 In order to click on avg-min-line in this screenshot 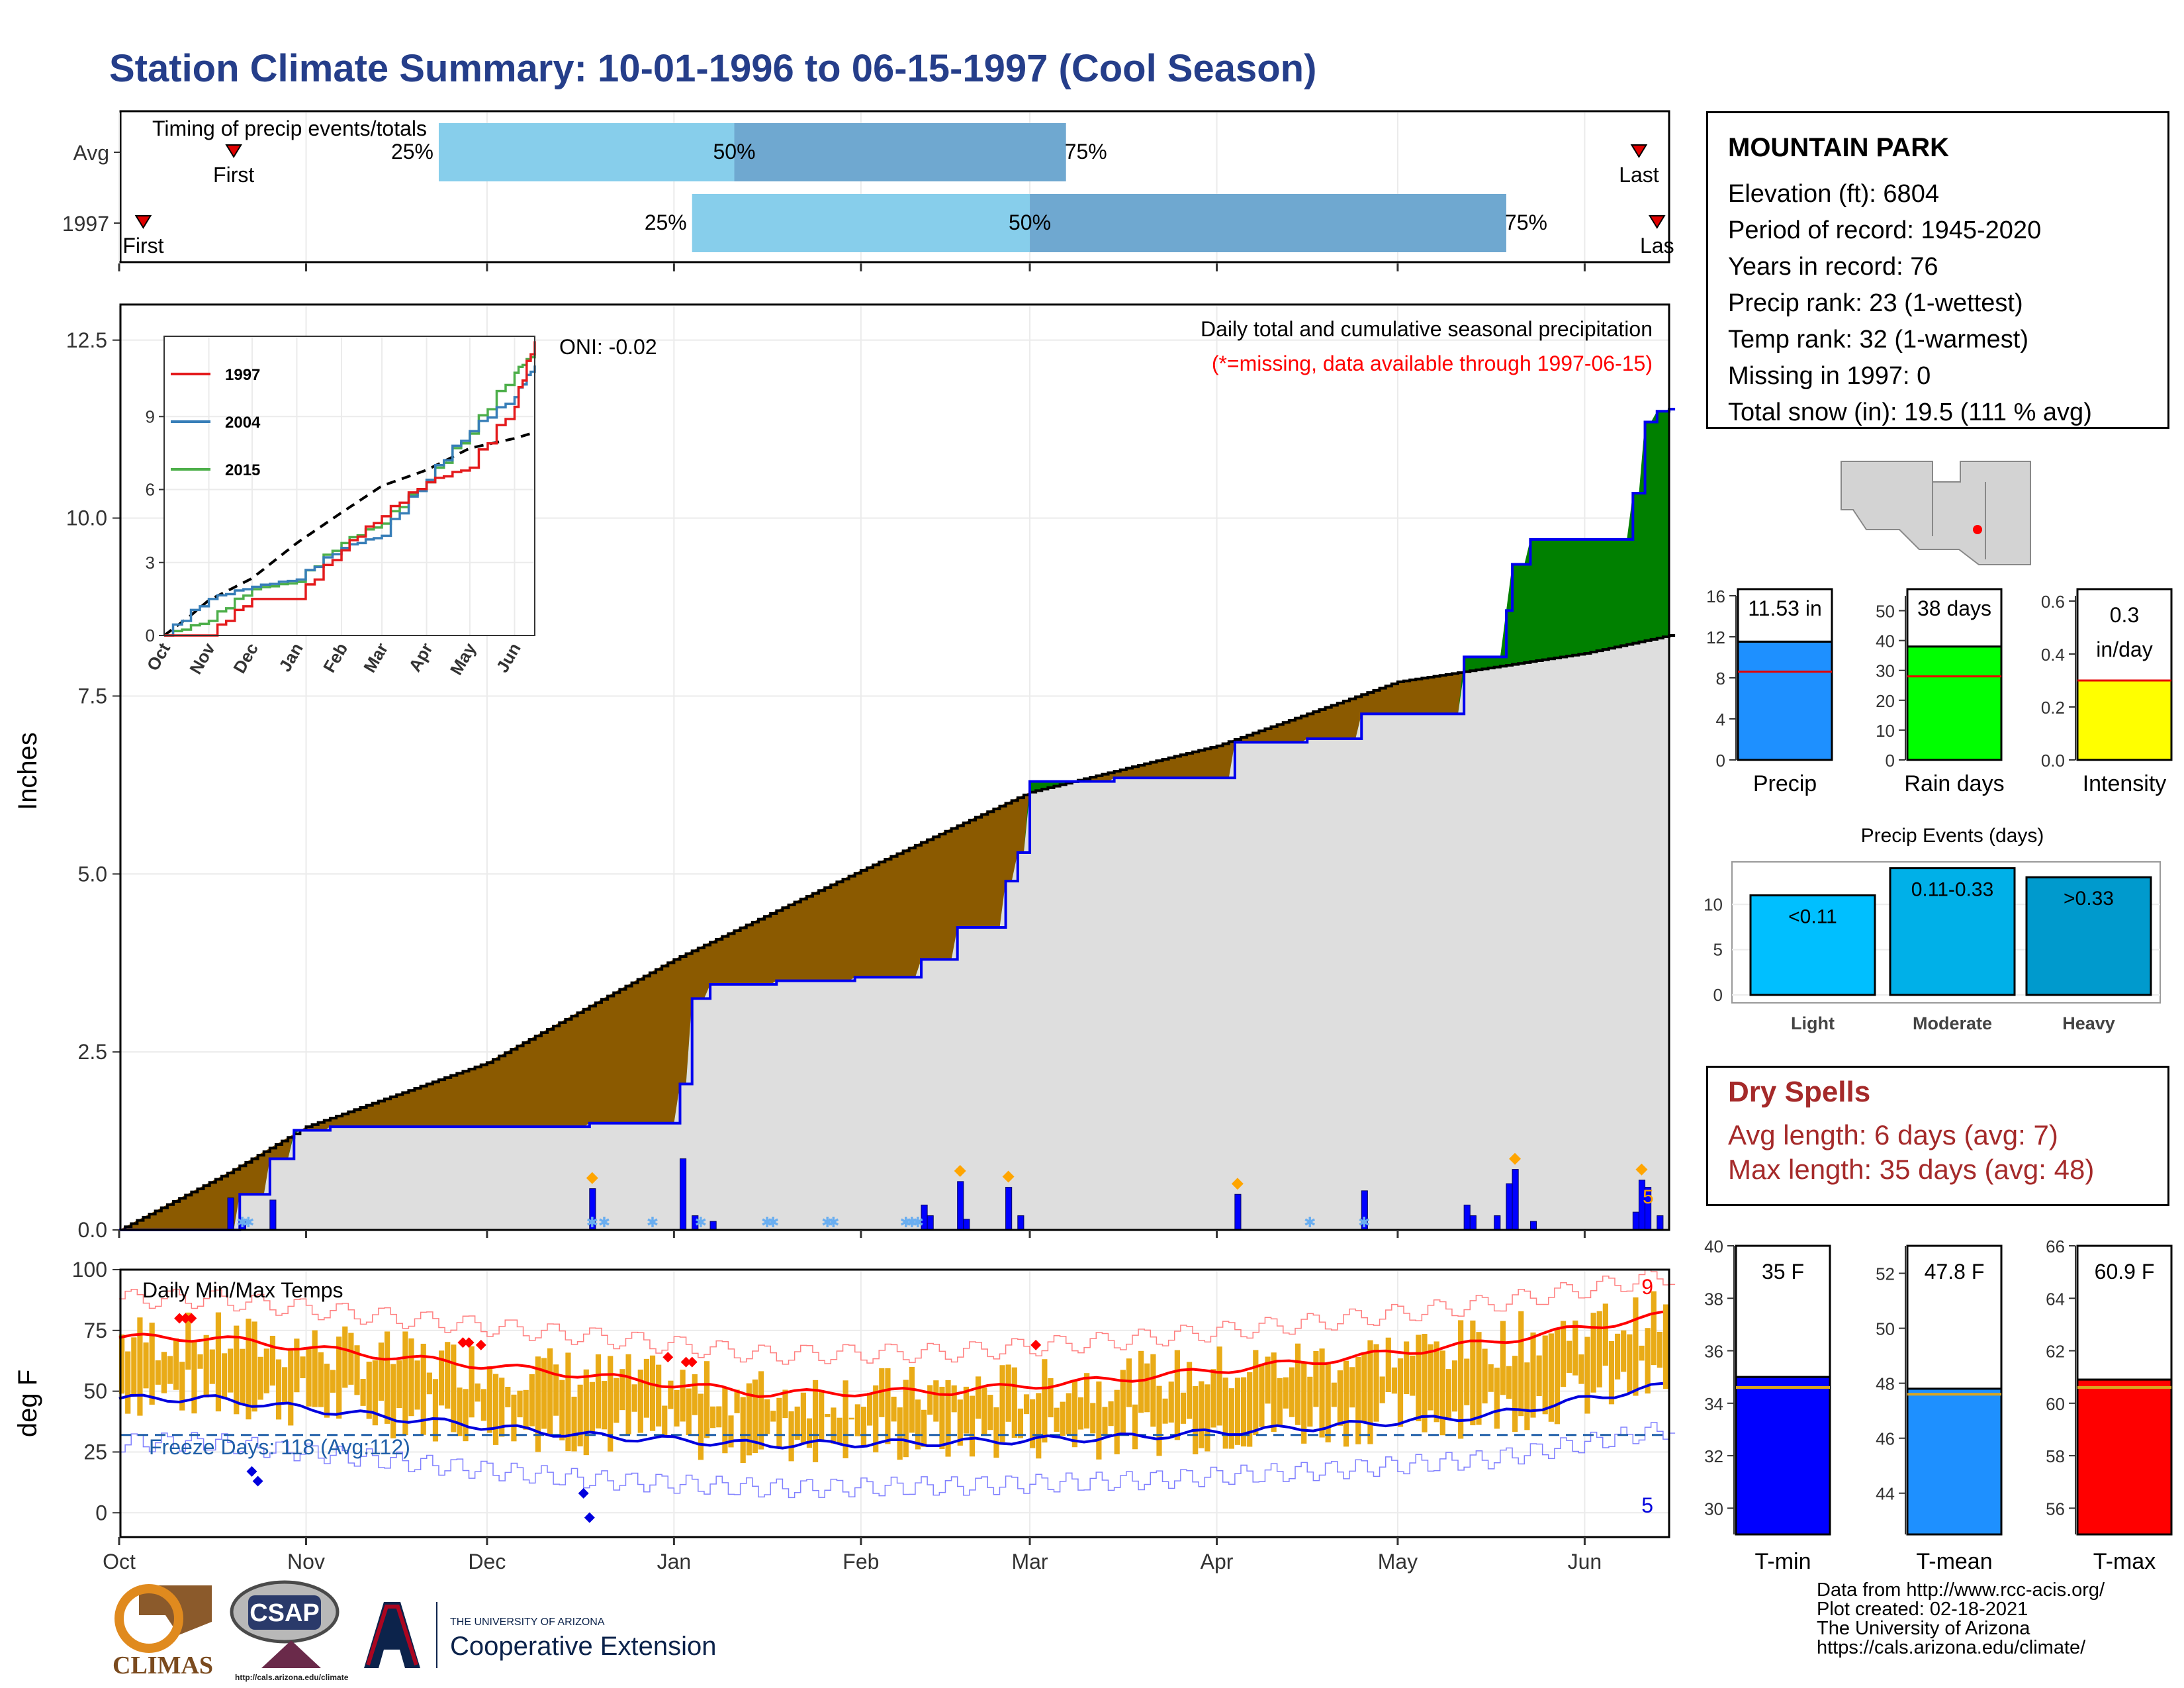, I will do `click(891, 1416)`.